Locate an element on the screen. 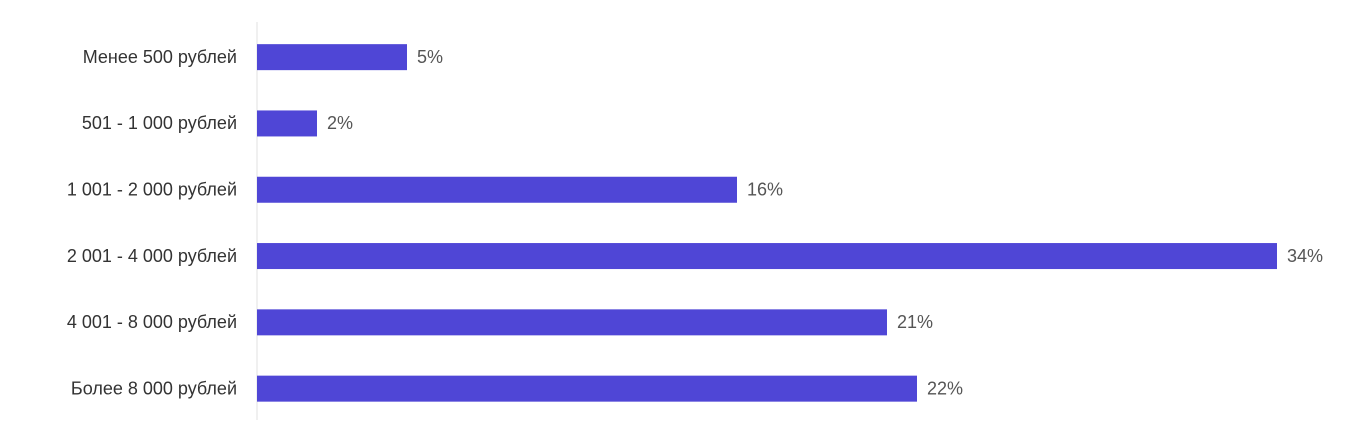 The height and width of the screenshot is (429, 1351). value-label: 22% is located at coordinates (945, 388).